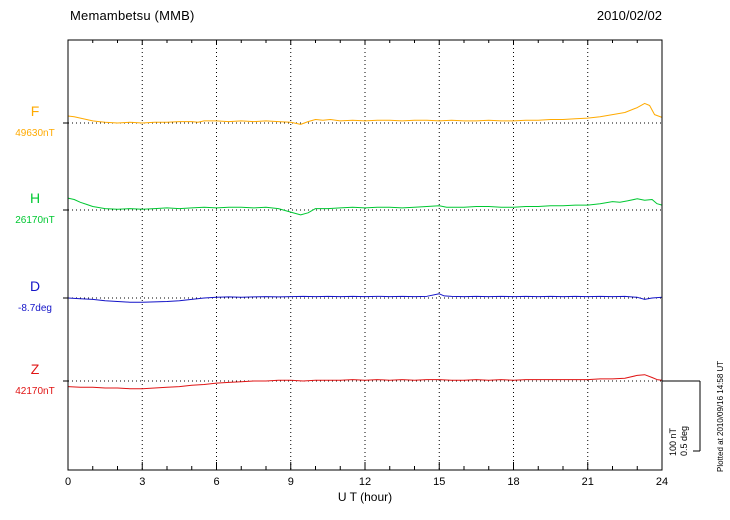  What do you see at coordinates (68, 482) in the screenshot?
I see `svg-text: 0` at bounding box center [68, 482].